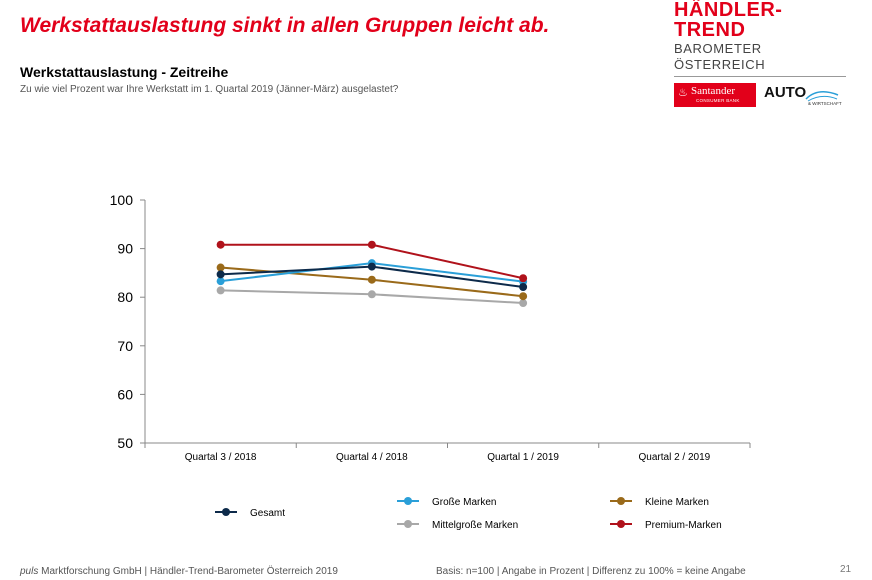 The height and width of the screenshot is (580, 872). What do you see at coordinates (125, 297) in the screenshot?
I see `y-tick-label: 80` at bounding box center [125, 297].